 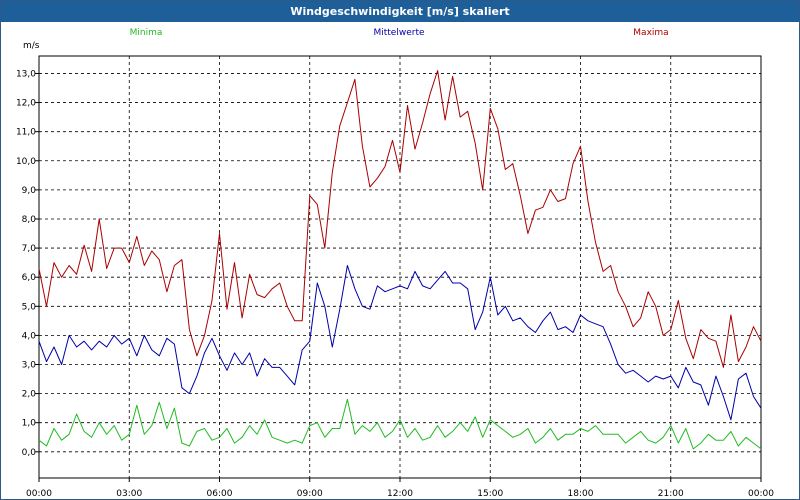 I want to click on x-tick-time-label: 09:00, so click(x=310, y=494).